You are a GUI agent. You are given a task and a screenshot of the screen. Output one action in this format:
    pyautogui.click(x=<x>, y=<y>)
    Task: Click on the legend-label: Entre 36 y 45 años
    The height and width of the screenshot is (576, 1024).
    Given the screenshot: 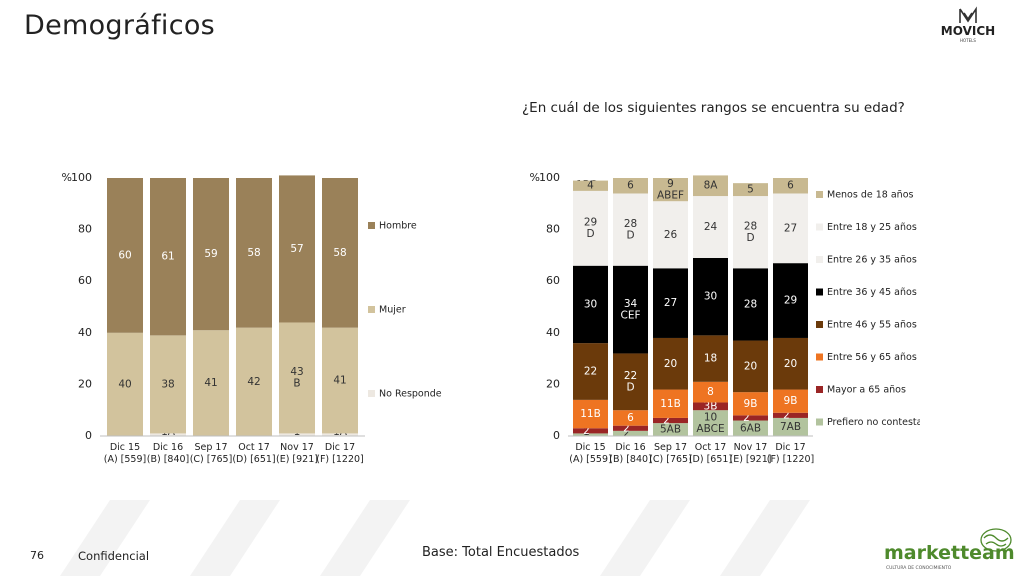 What is the action you would take?
    pyautogui.click(x=872, y=292)
    